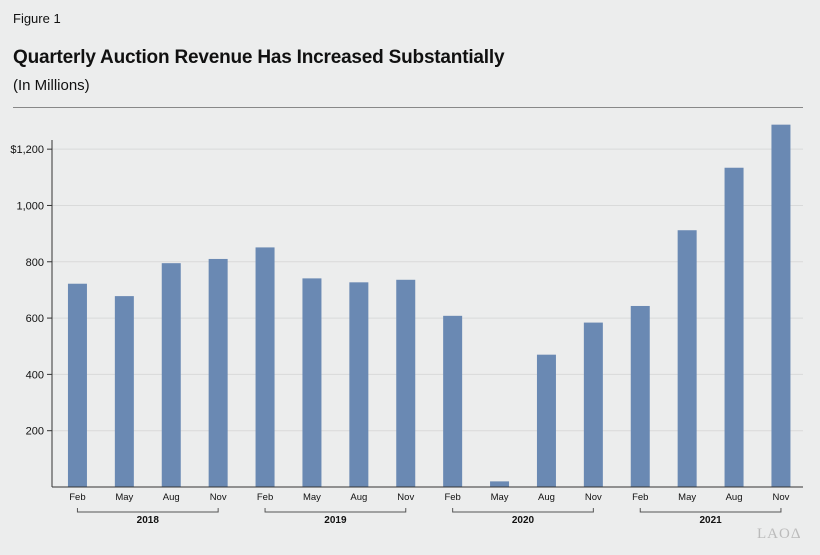  Describe the element at coordinates (51, 85) in the screenshot. I see `chart-subtitle: (In Millions)` at that location.